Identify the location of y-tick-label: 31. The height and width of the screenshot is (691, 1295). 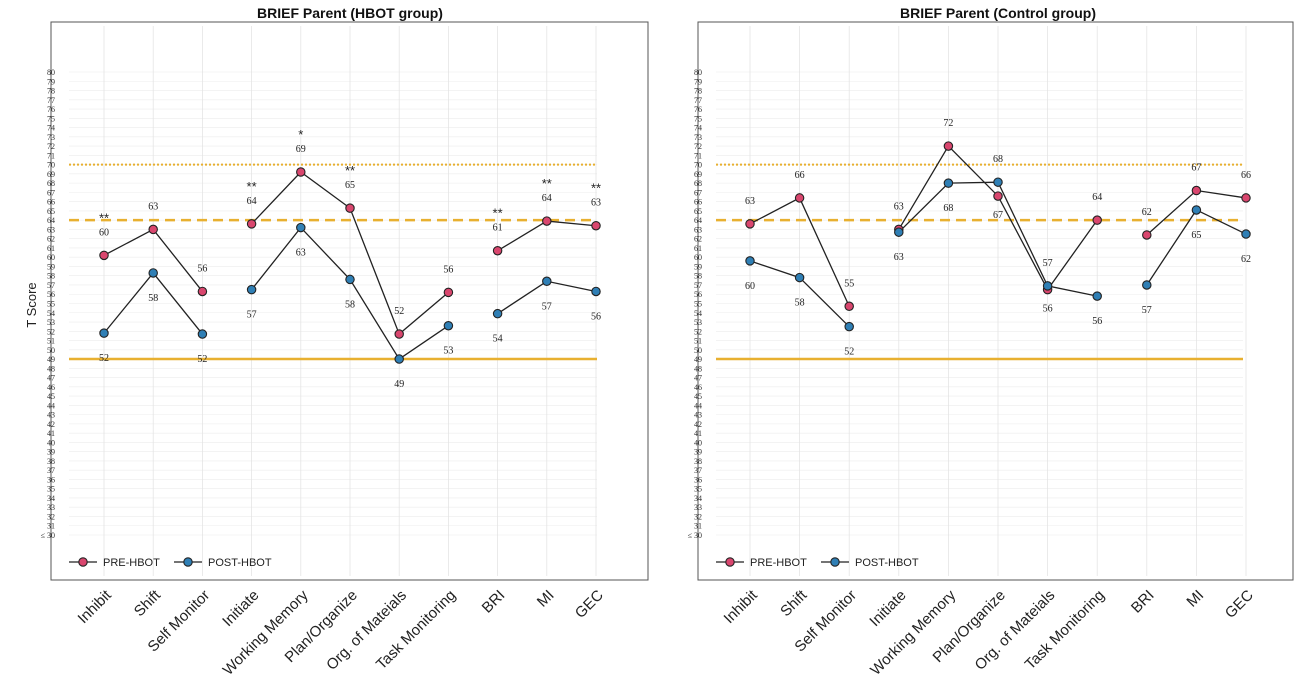
(698, 526).